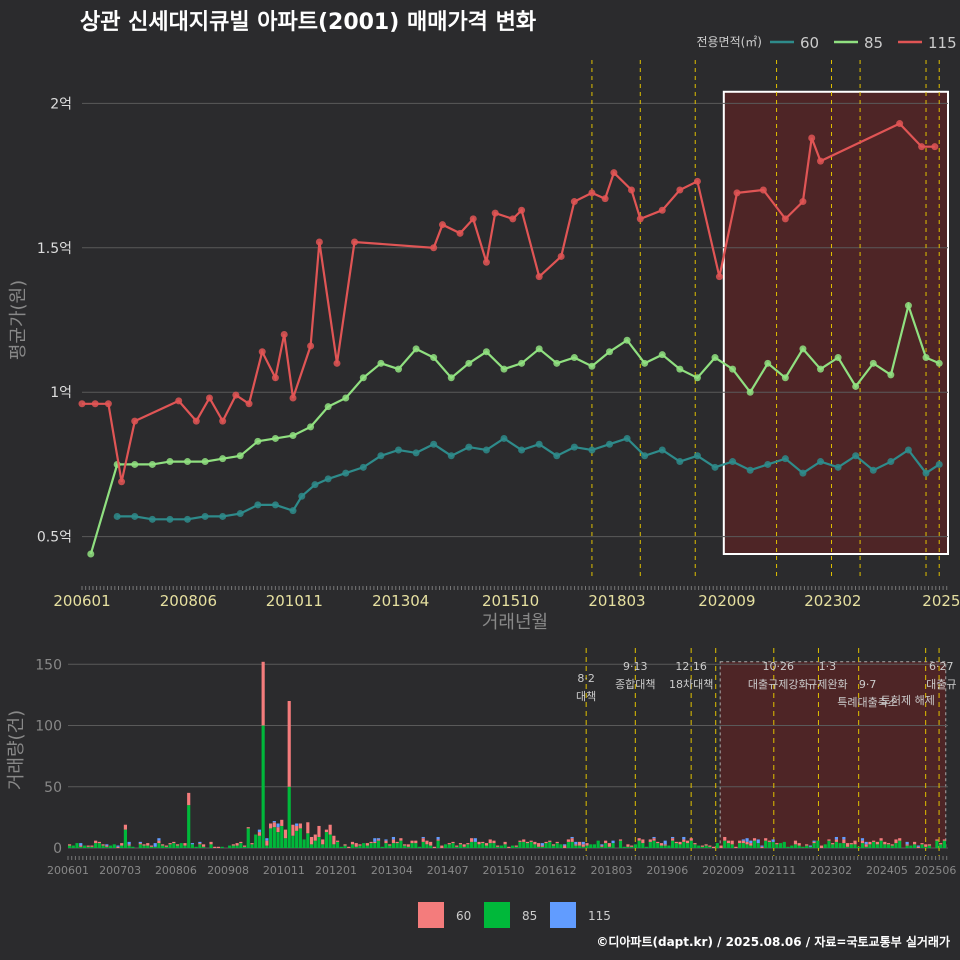 This screenshot has height=960, width=960. Describe the element at coordinates (188, 601) in the screenshot. I see `x-tick-label: 200806` at that location.